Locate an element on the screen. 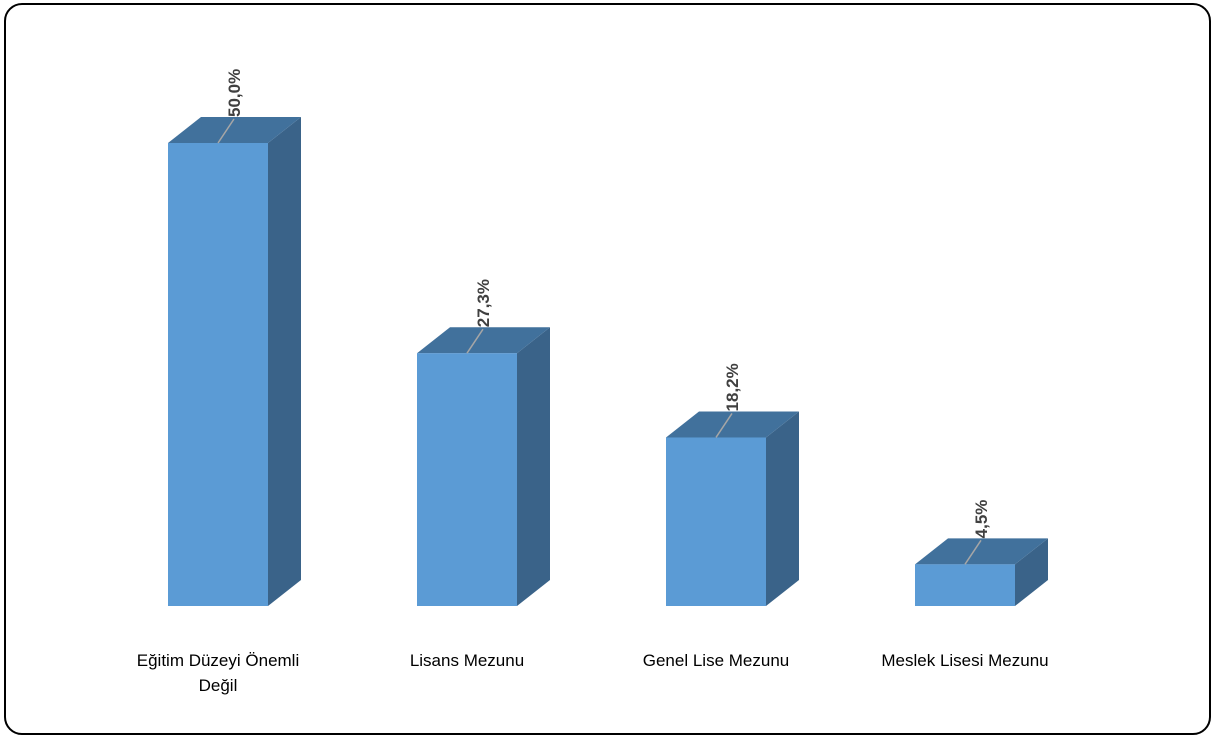 This screenshot has height=738, width=1215. data-label-0: 50,0% is located at coordinates (234, 93).